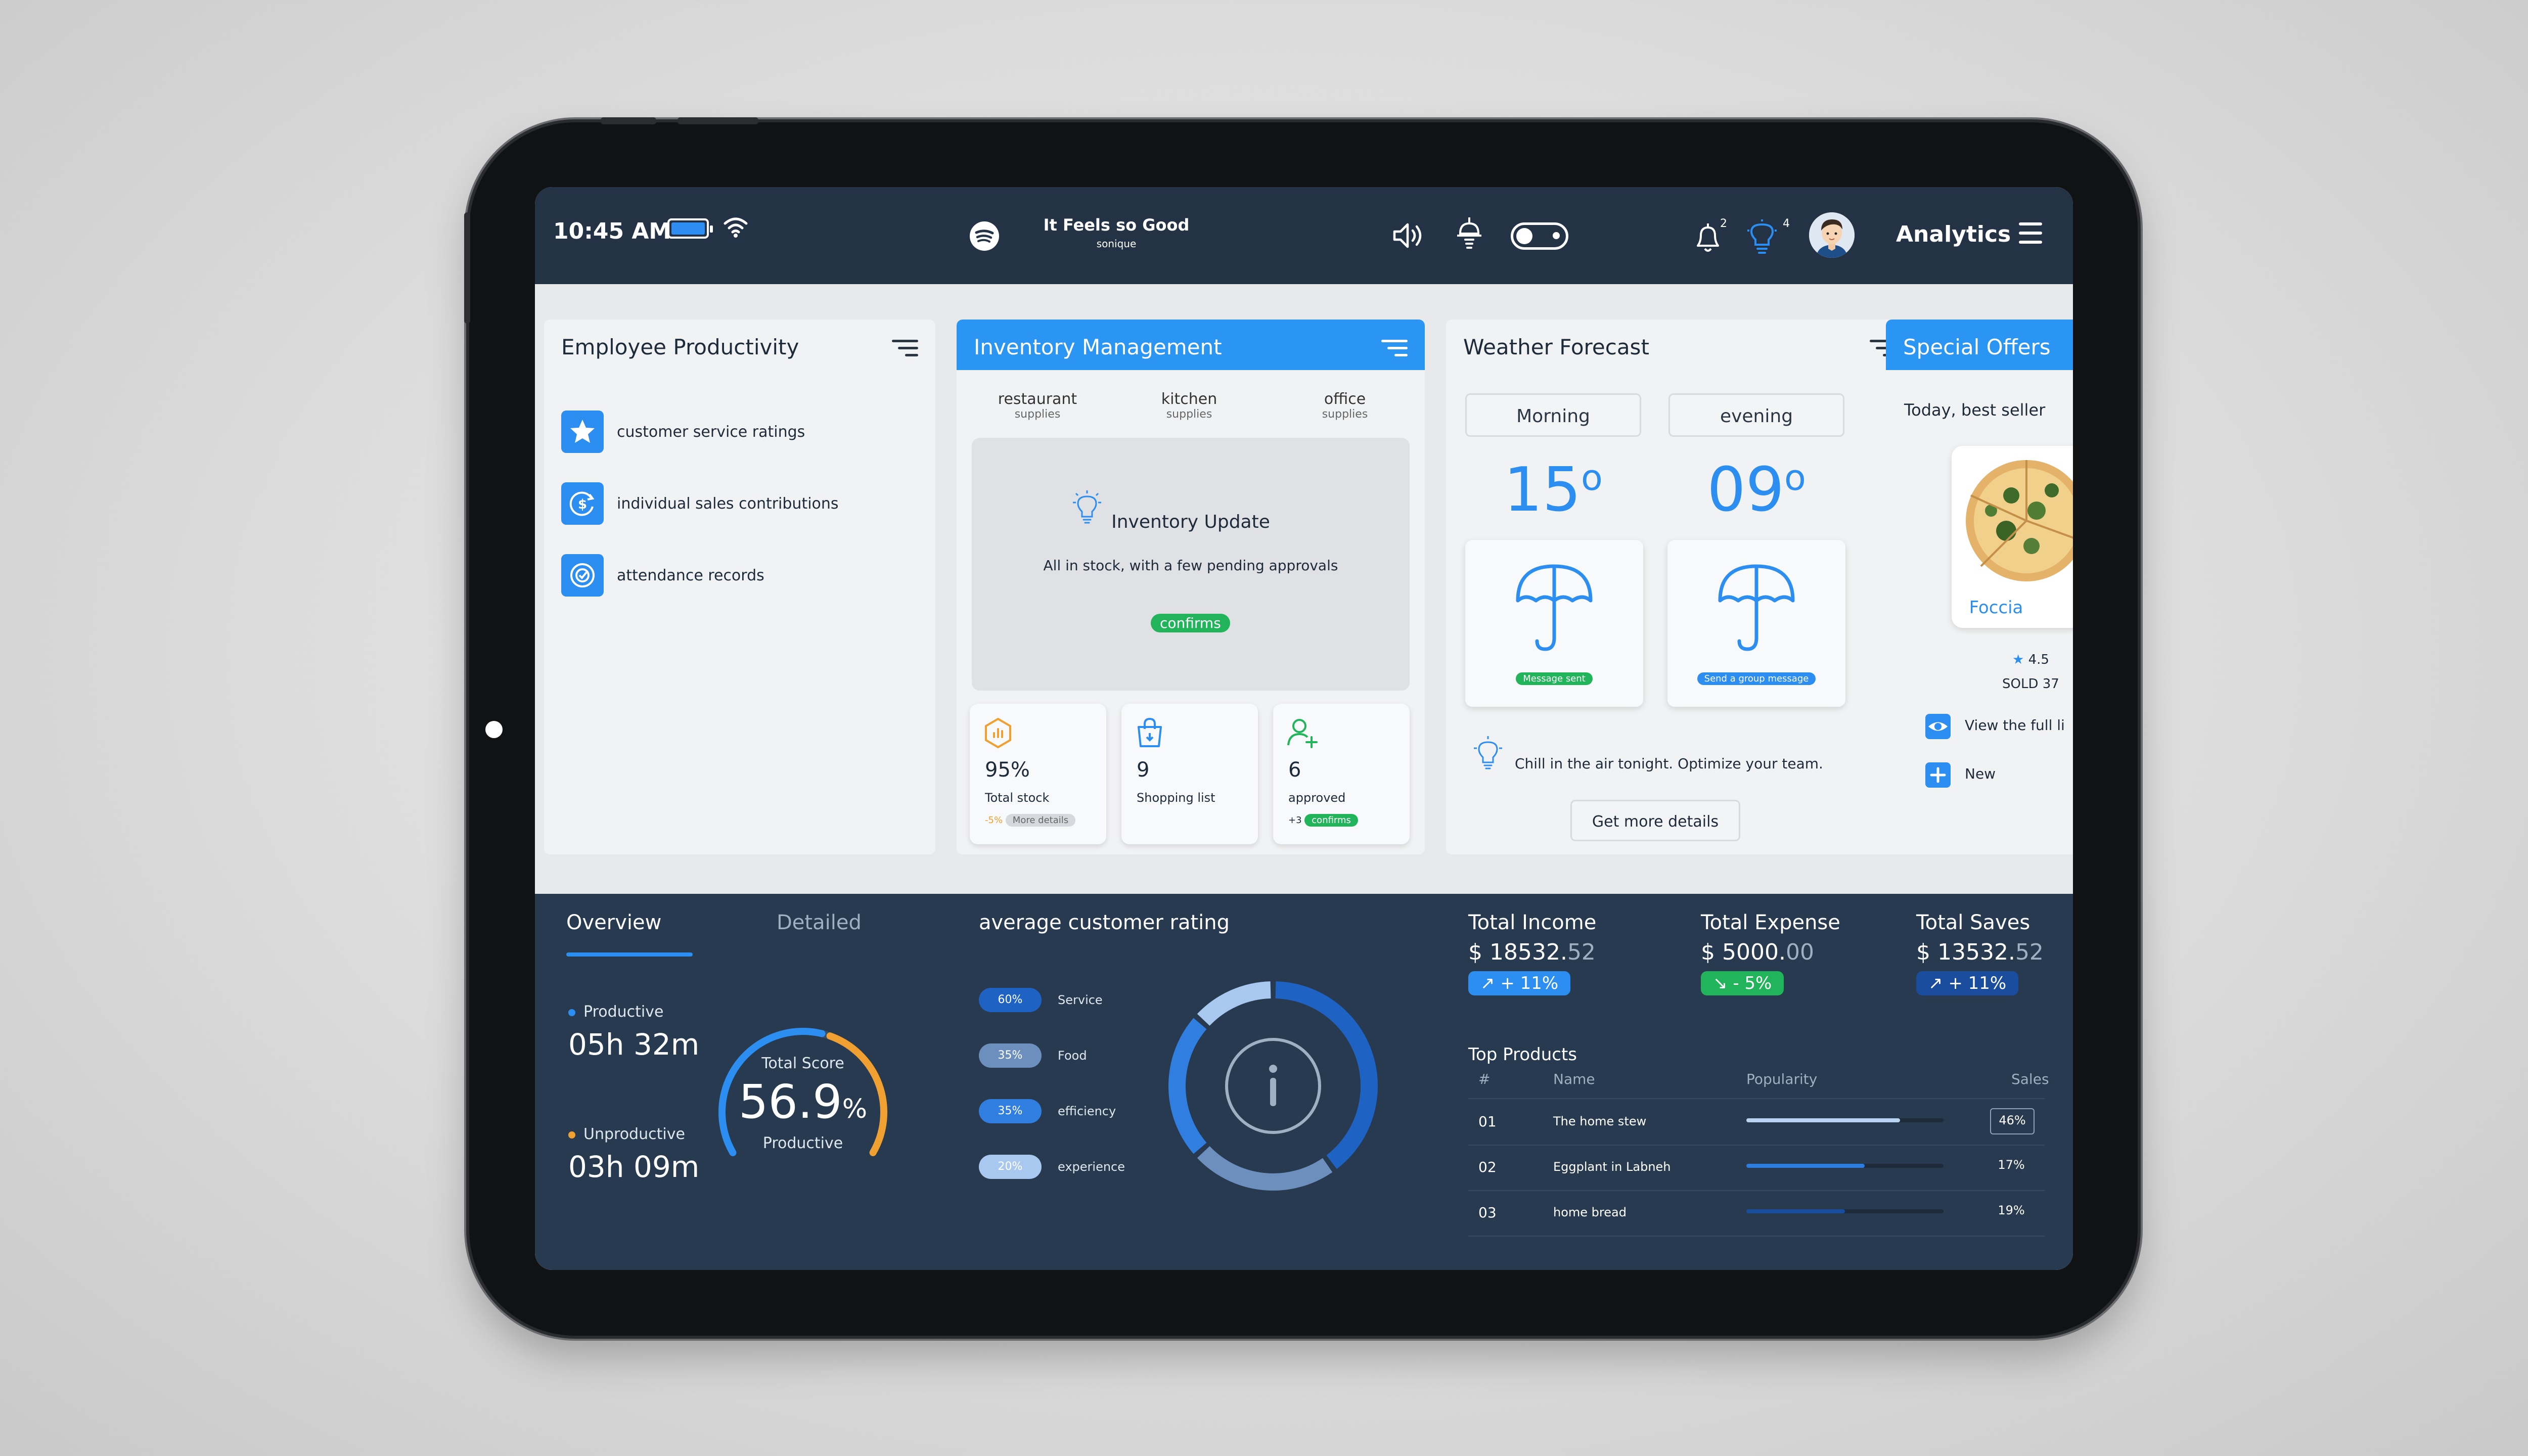  Describe the element at coordinates (629, 120) in the screenshot. I see `tablet-top-button` at that location.